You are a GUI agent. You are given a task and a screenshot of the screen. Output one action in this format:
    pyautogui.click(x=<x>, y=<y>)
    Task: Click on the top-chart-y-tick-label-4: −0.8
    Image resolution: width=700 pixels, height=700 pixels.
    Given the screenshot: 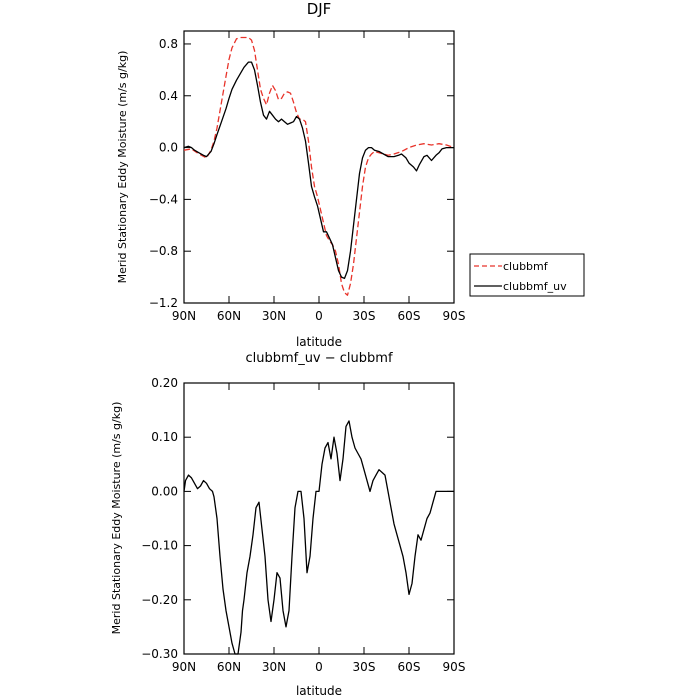 What is the action you would take?
    pyautogui.click(x=163, y=251)
    